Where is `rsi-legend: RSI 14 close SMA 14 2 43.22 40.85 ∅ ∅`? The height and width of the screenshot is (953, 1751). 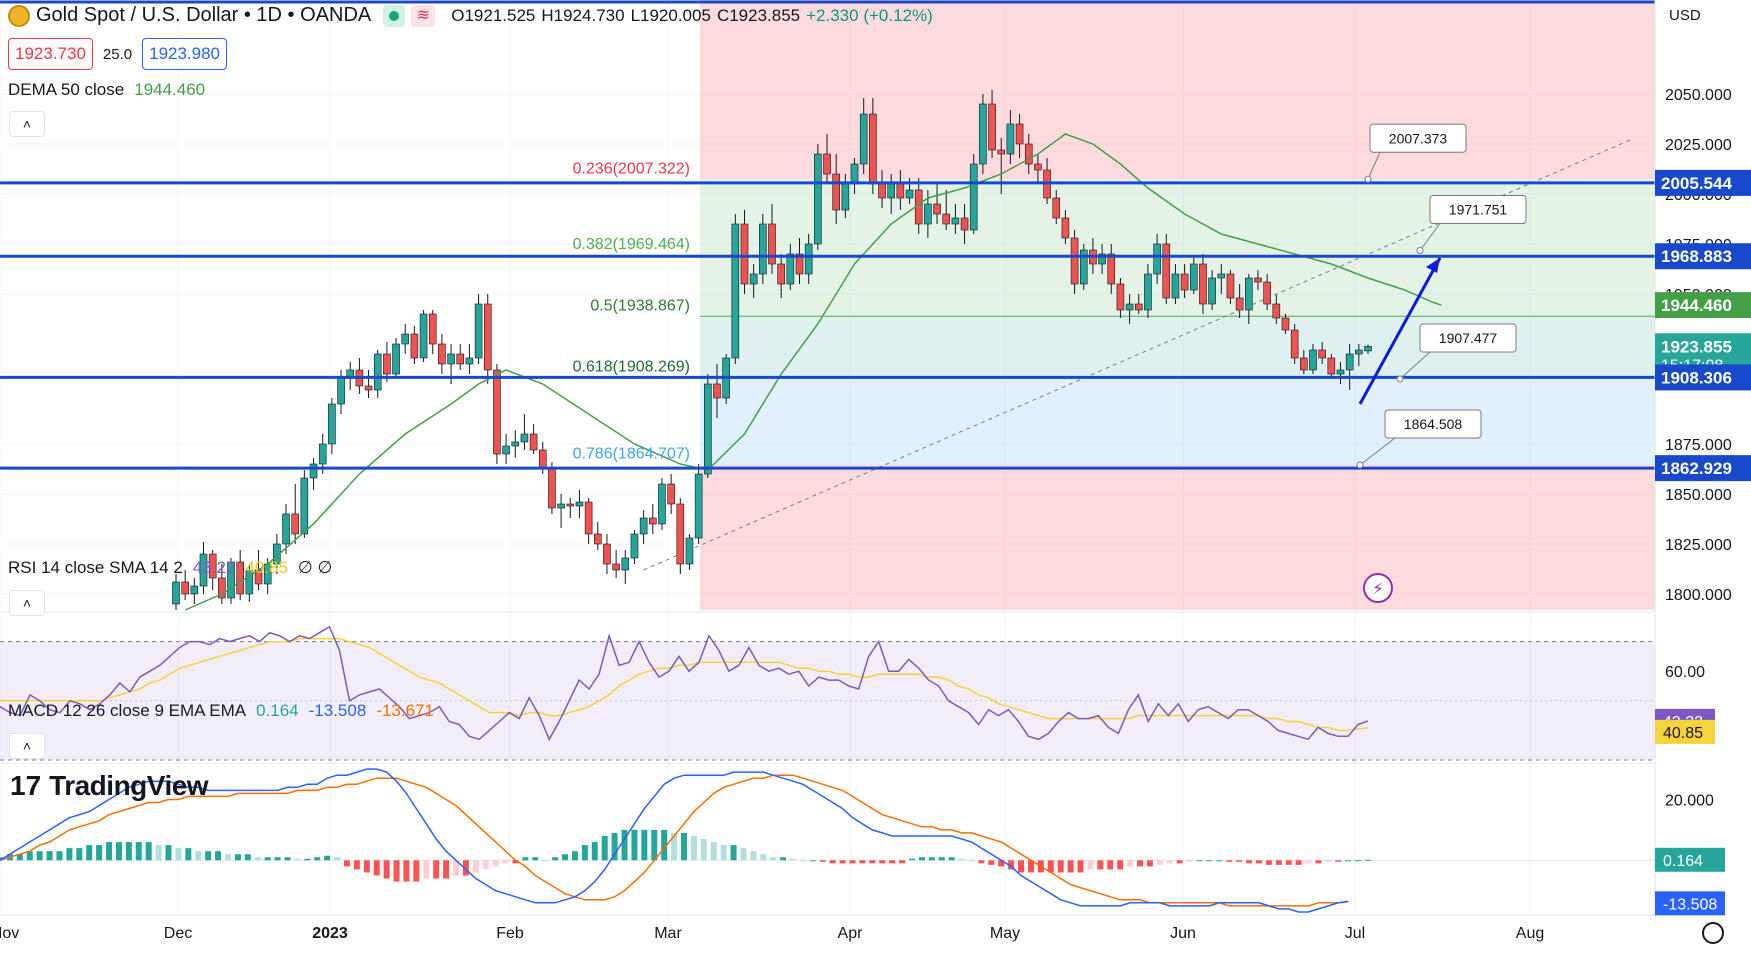 rsi-legend: RSI 14 close SMA 14 2 43.22 40.85 ∅ ∅ is located at coordinates (170, 568).